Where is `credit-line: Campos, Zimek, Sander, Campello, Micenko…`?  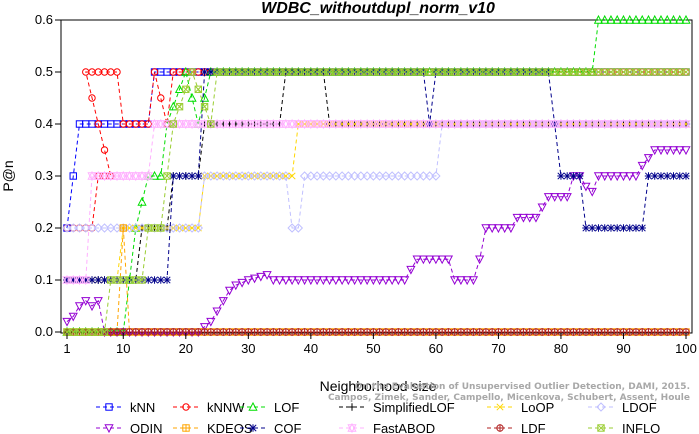
credit-line: Campos, Zimek, Sander, Campello, Micenko… is located at coordinates (509, 398).